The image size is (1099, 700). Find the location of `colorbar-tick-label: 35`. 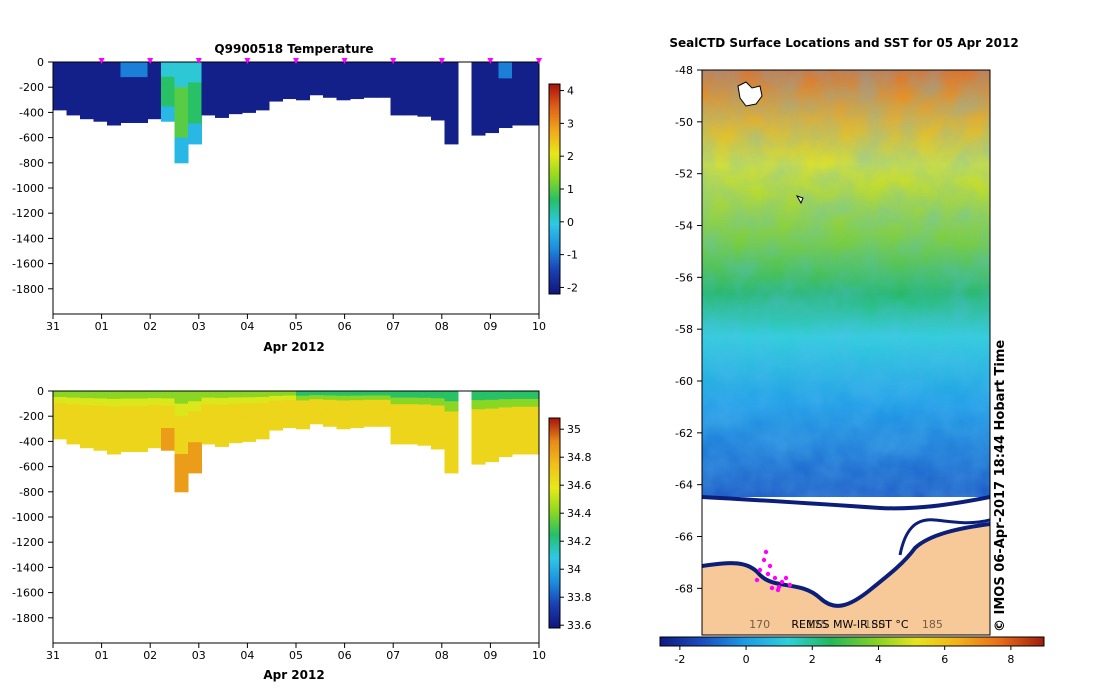

colorbar-tick-label: 35 is located at coordinates (574, 429).